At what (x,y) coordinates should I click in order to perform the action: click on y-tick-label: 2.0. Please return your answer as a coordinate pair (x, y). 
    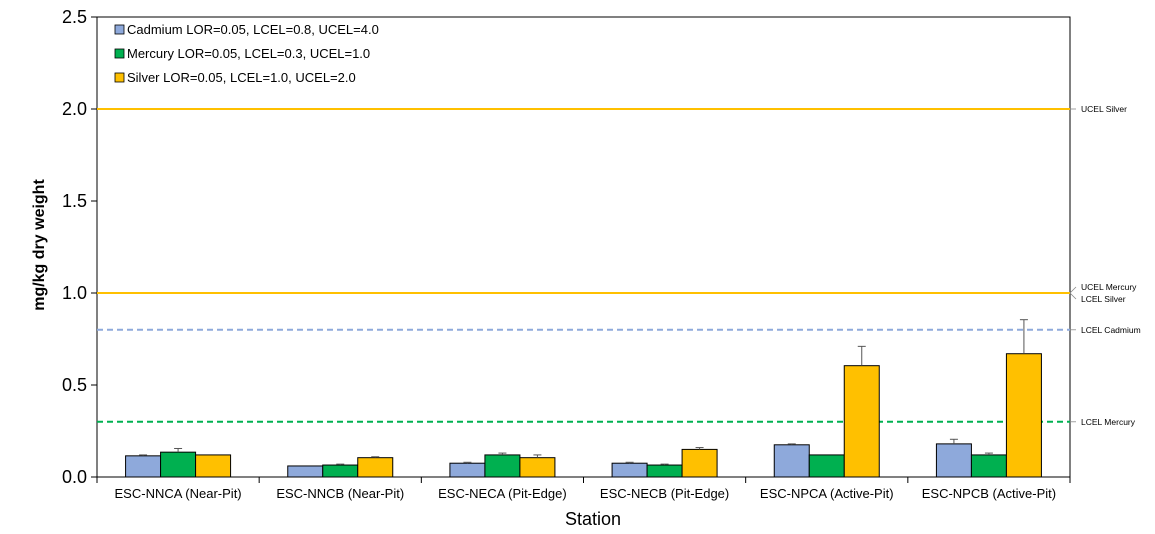
    Looking at the image, I should click on (74, 109).